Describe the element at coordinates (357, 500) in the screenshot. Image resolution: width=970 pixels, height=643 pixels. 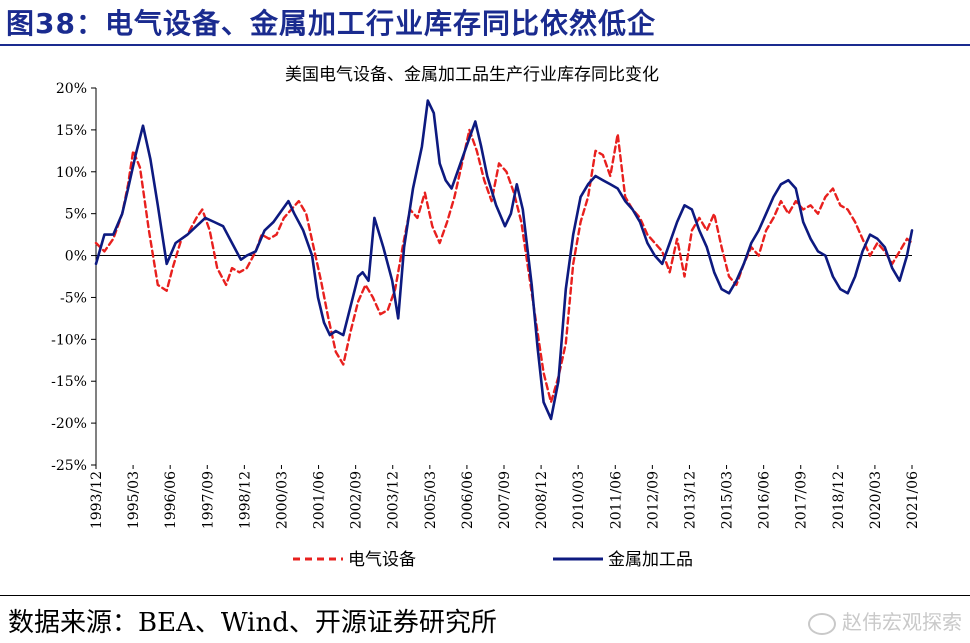
I see `x-tick-label: 2002/09` at that location.